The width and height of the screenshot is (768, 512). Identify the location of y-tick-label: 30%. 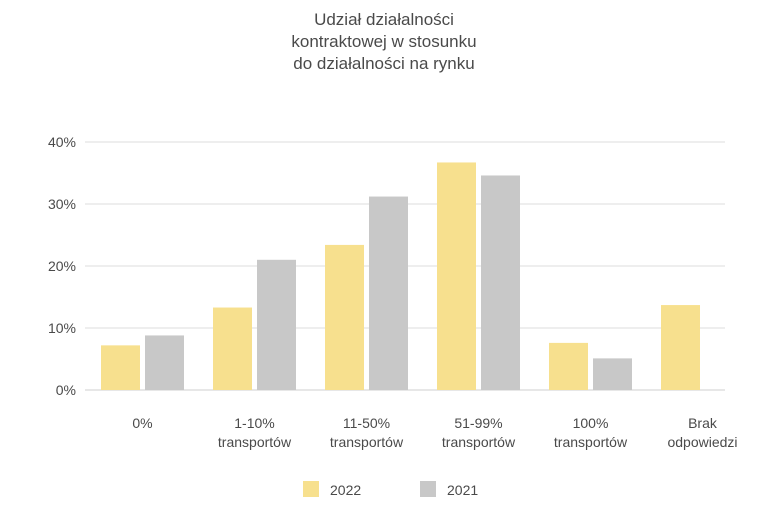
(62, 204).